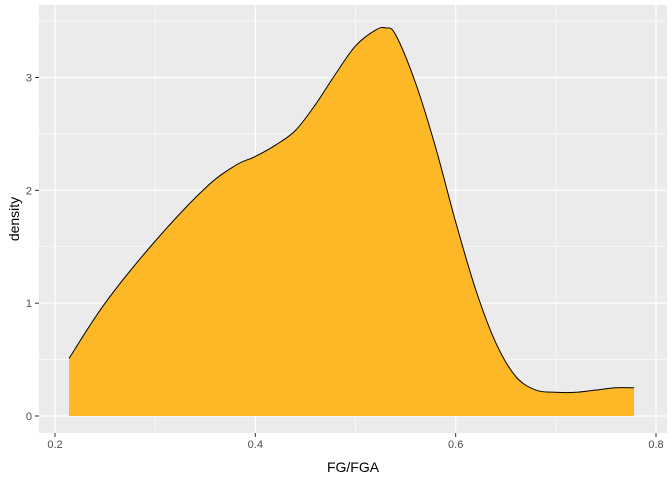  What do you see at coordinates (455, 445) in the screenshot?
I see `x-tick-label: 0.6` at bounding box center [455, 445].